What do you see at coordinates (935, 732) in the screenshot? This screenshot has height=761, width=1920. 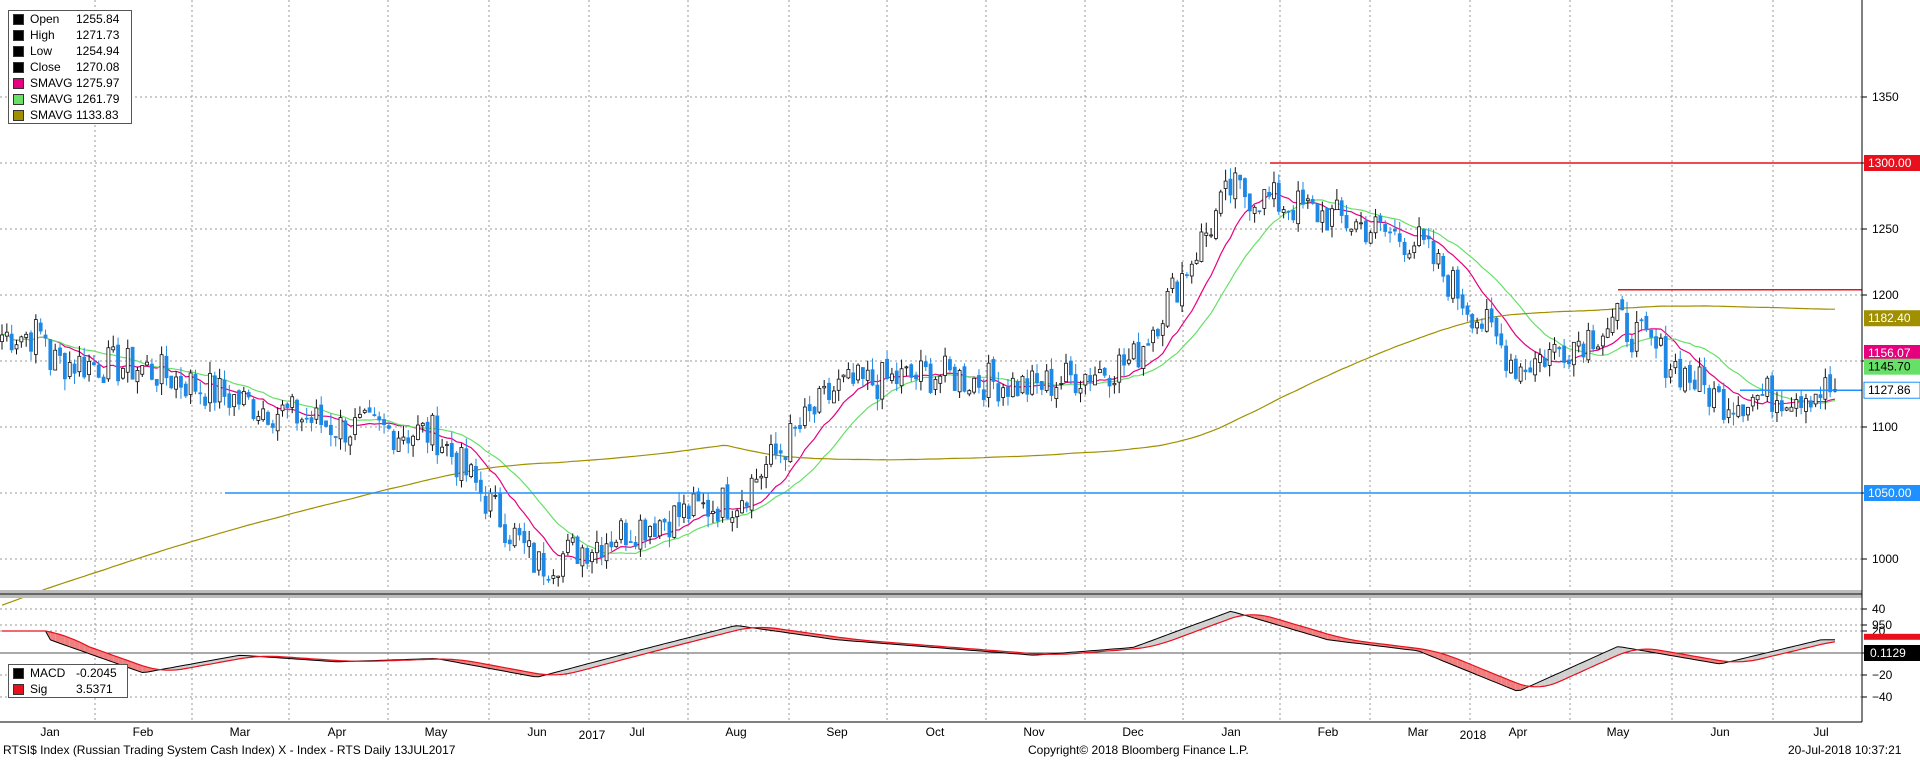 I see `month-label: Oct` at bounding box center [935, 732].